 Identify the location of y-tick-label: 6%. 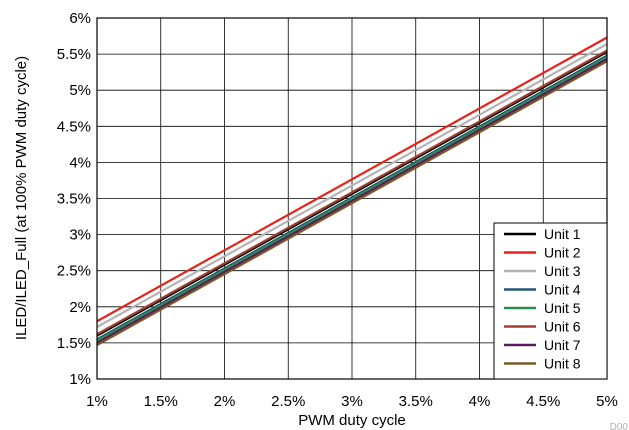
(80, 18).